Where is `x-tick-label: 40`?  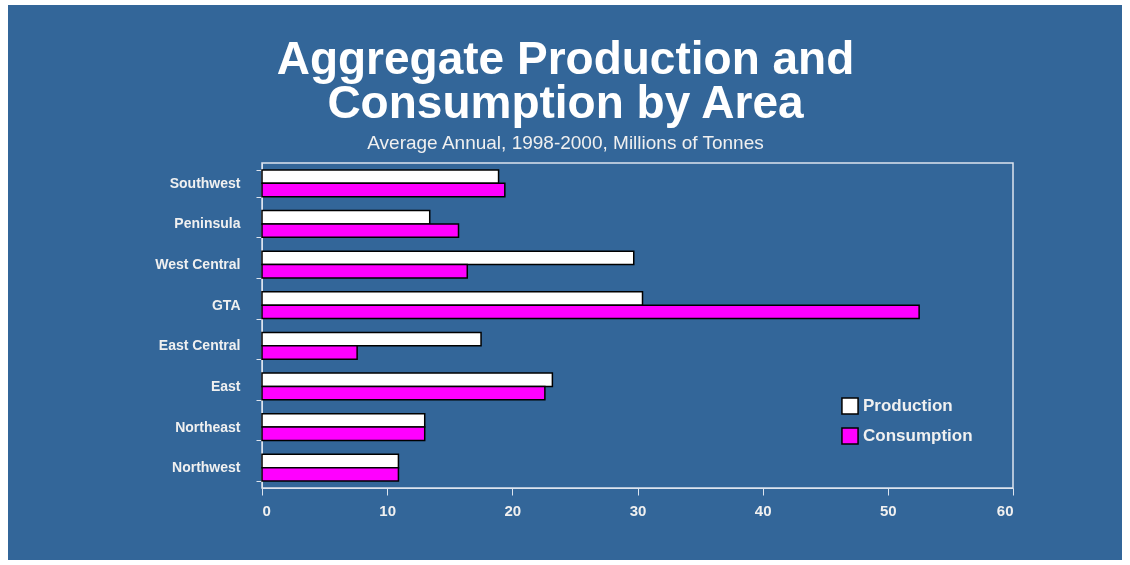
x-tick-label: 40 is located at coordinates (763, 510).